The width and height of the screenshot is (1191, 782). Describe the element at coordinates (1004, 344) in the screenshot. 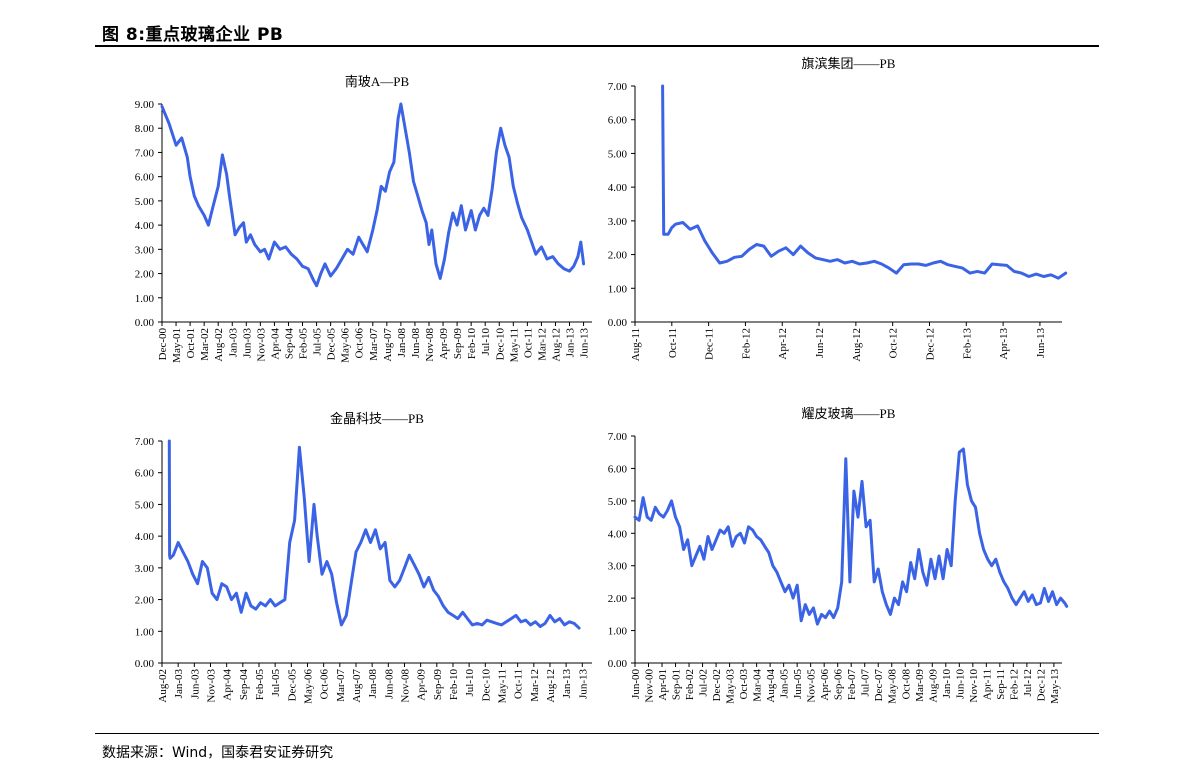

I see `x-tick-label: Apr-13` at that location.